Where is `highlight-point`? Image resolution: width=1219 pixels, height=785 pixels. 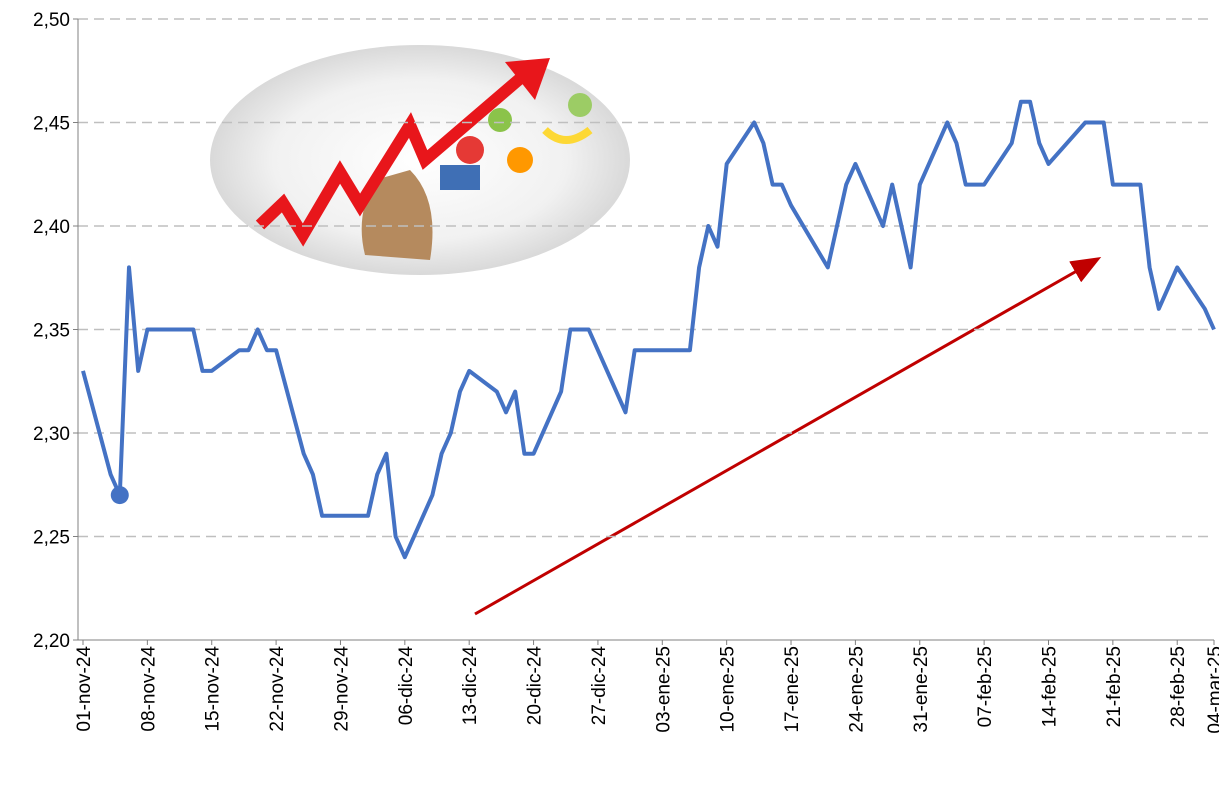 highlight-point is located at coordinates (119, 495).